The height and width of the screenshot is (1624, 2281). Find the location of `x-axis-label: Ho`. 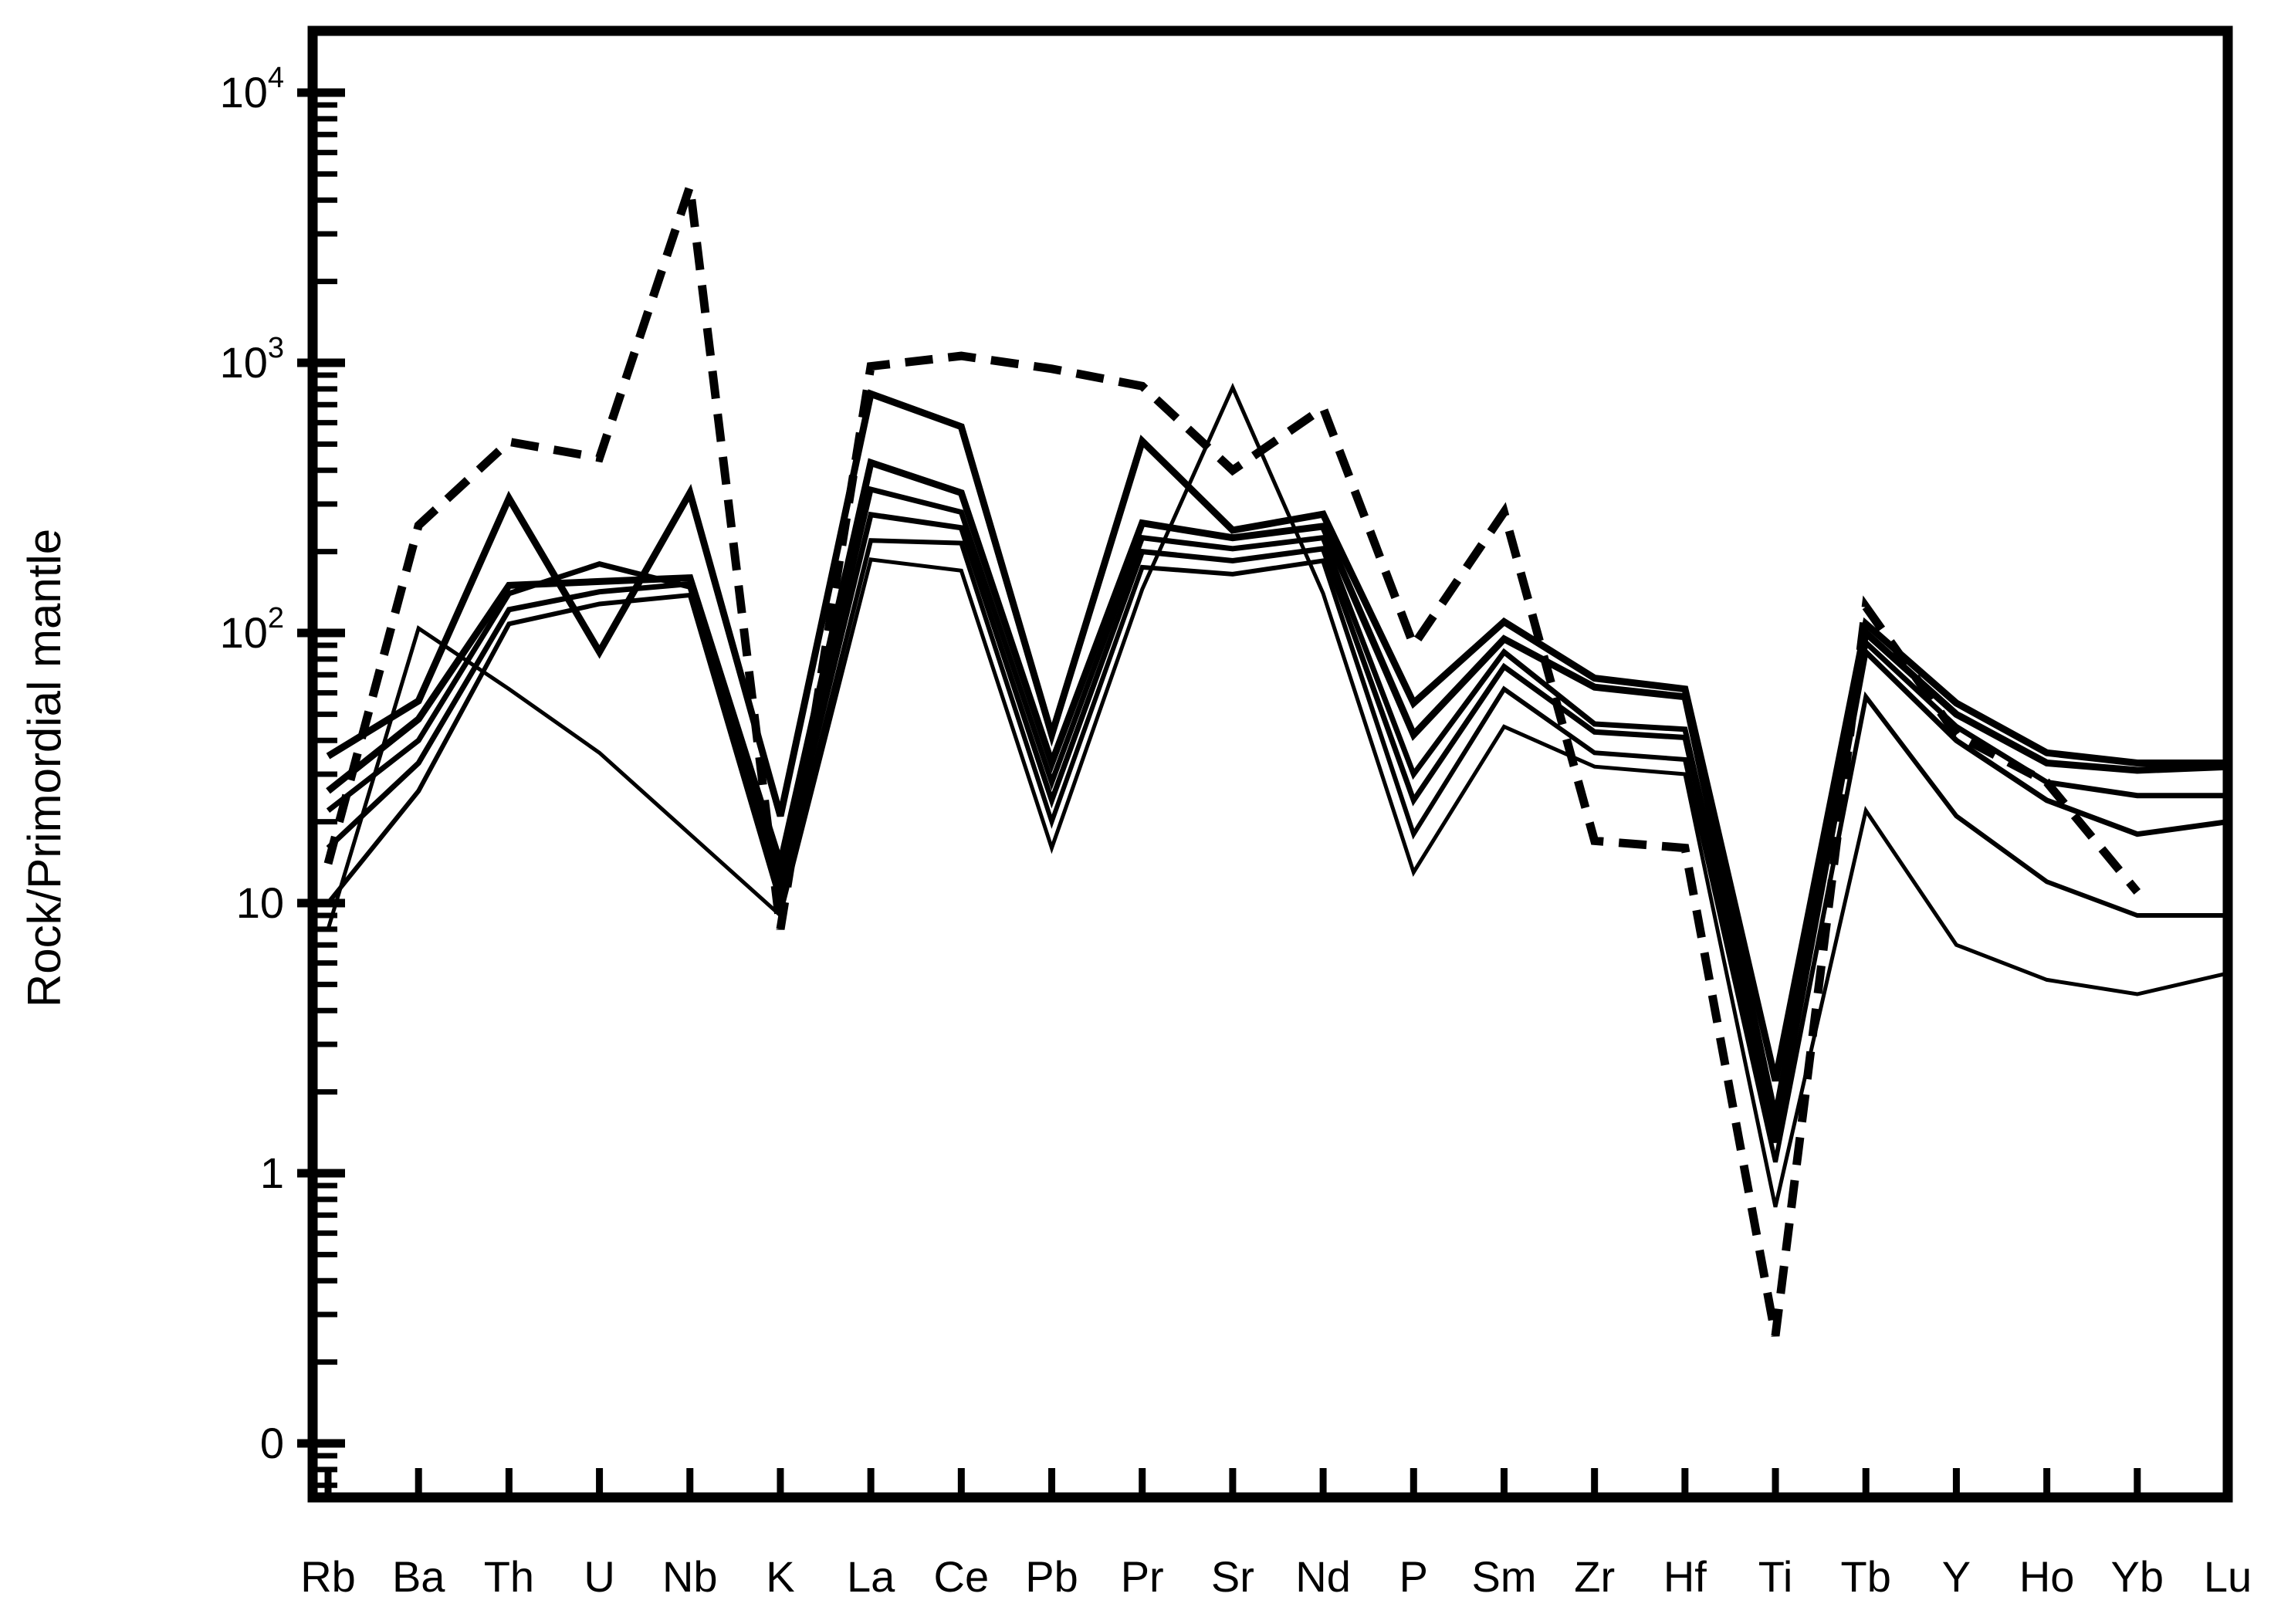

x-axis-label: Ho is located at coordinates (2047, 1577).